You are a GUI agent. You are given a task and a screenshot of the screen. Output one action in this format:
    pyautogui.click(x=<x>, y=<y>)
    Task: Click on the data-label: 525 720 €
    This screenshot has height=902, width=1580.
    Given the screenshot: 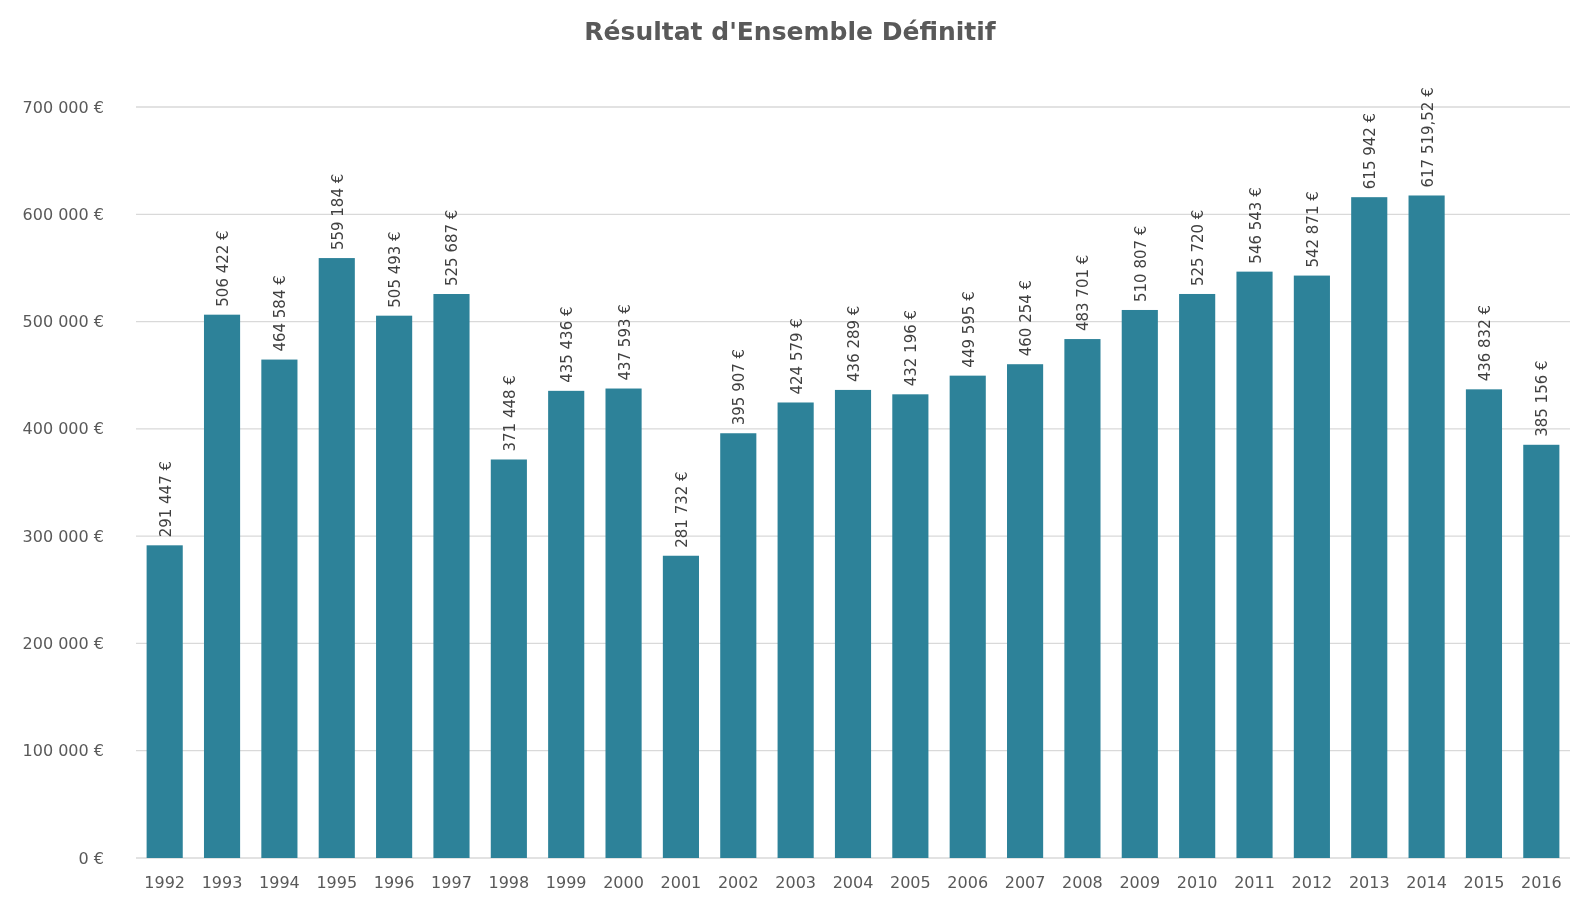 What is the action you would take?
    pyautogui.click(x=1198, y=247)
    